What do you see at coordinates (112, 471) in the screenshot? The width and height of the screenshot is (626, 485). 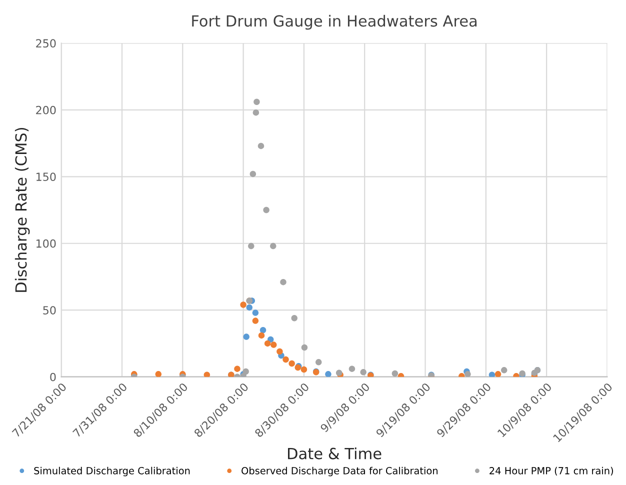 I see `legend-label: Simulated Discharge Calibration` at bounding box center [112, 471].